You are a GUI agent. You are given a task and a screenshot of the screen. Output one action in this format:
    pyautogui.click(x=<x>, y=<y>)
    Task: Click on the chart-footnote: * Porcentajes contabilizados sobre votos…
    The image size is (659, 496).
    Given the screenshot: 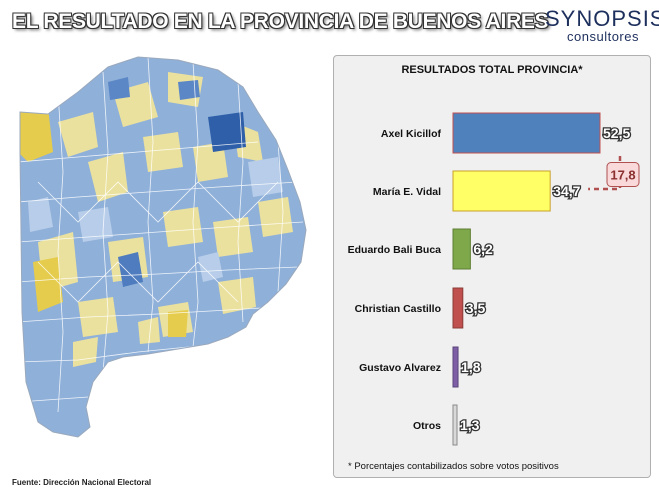 What is the action you would take?
    pyautogui.click(x=453, y=466)
    